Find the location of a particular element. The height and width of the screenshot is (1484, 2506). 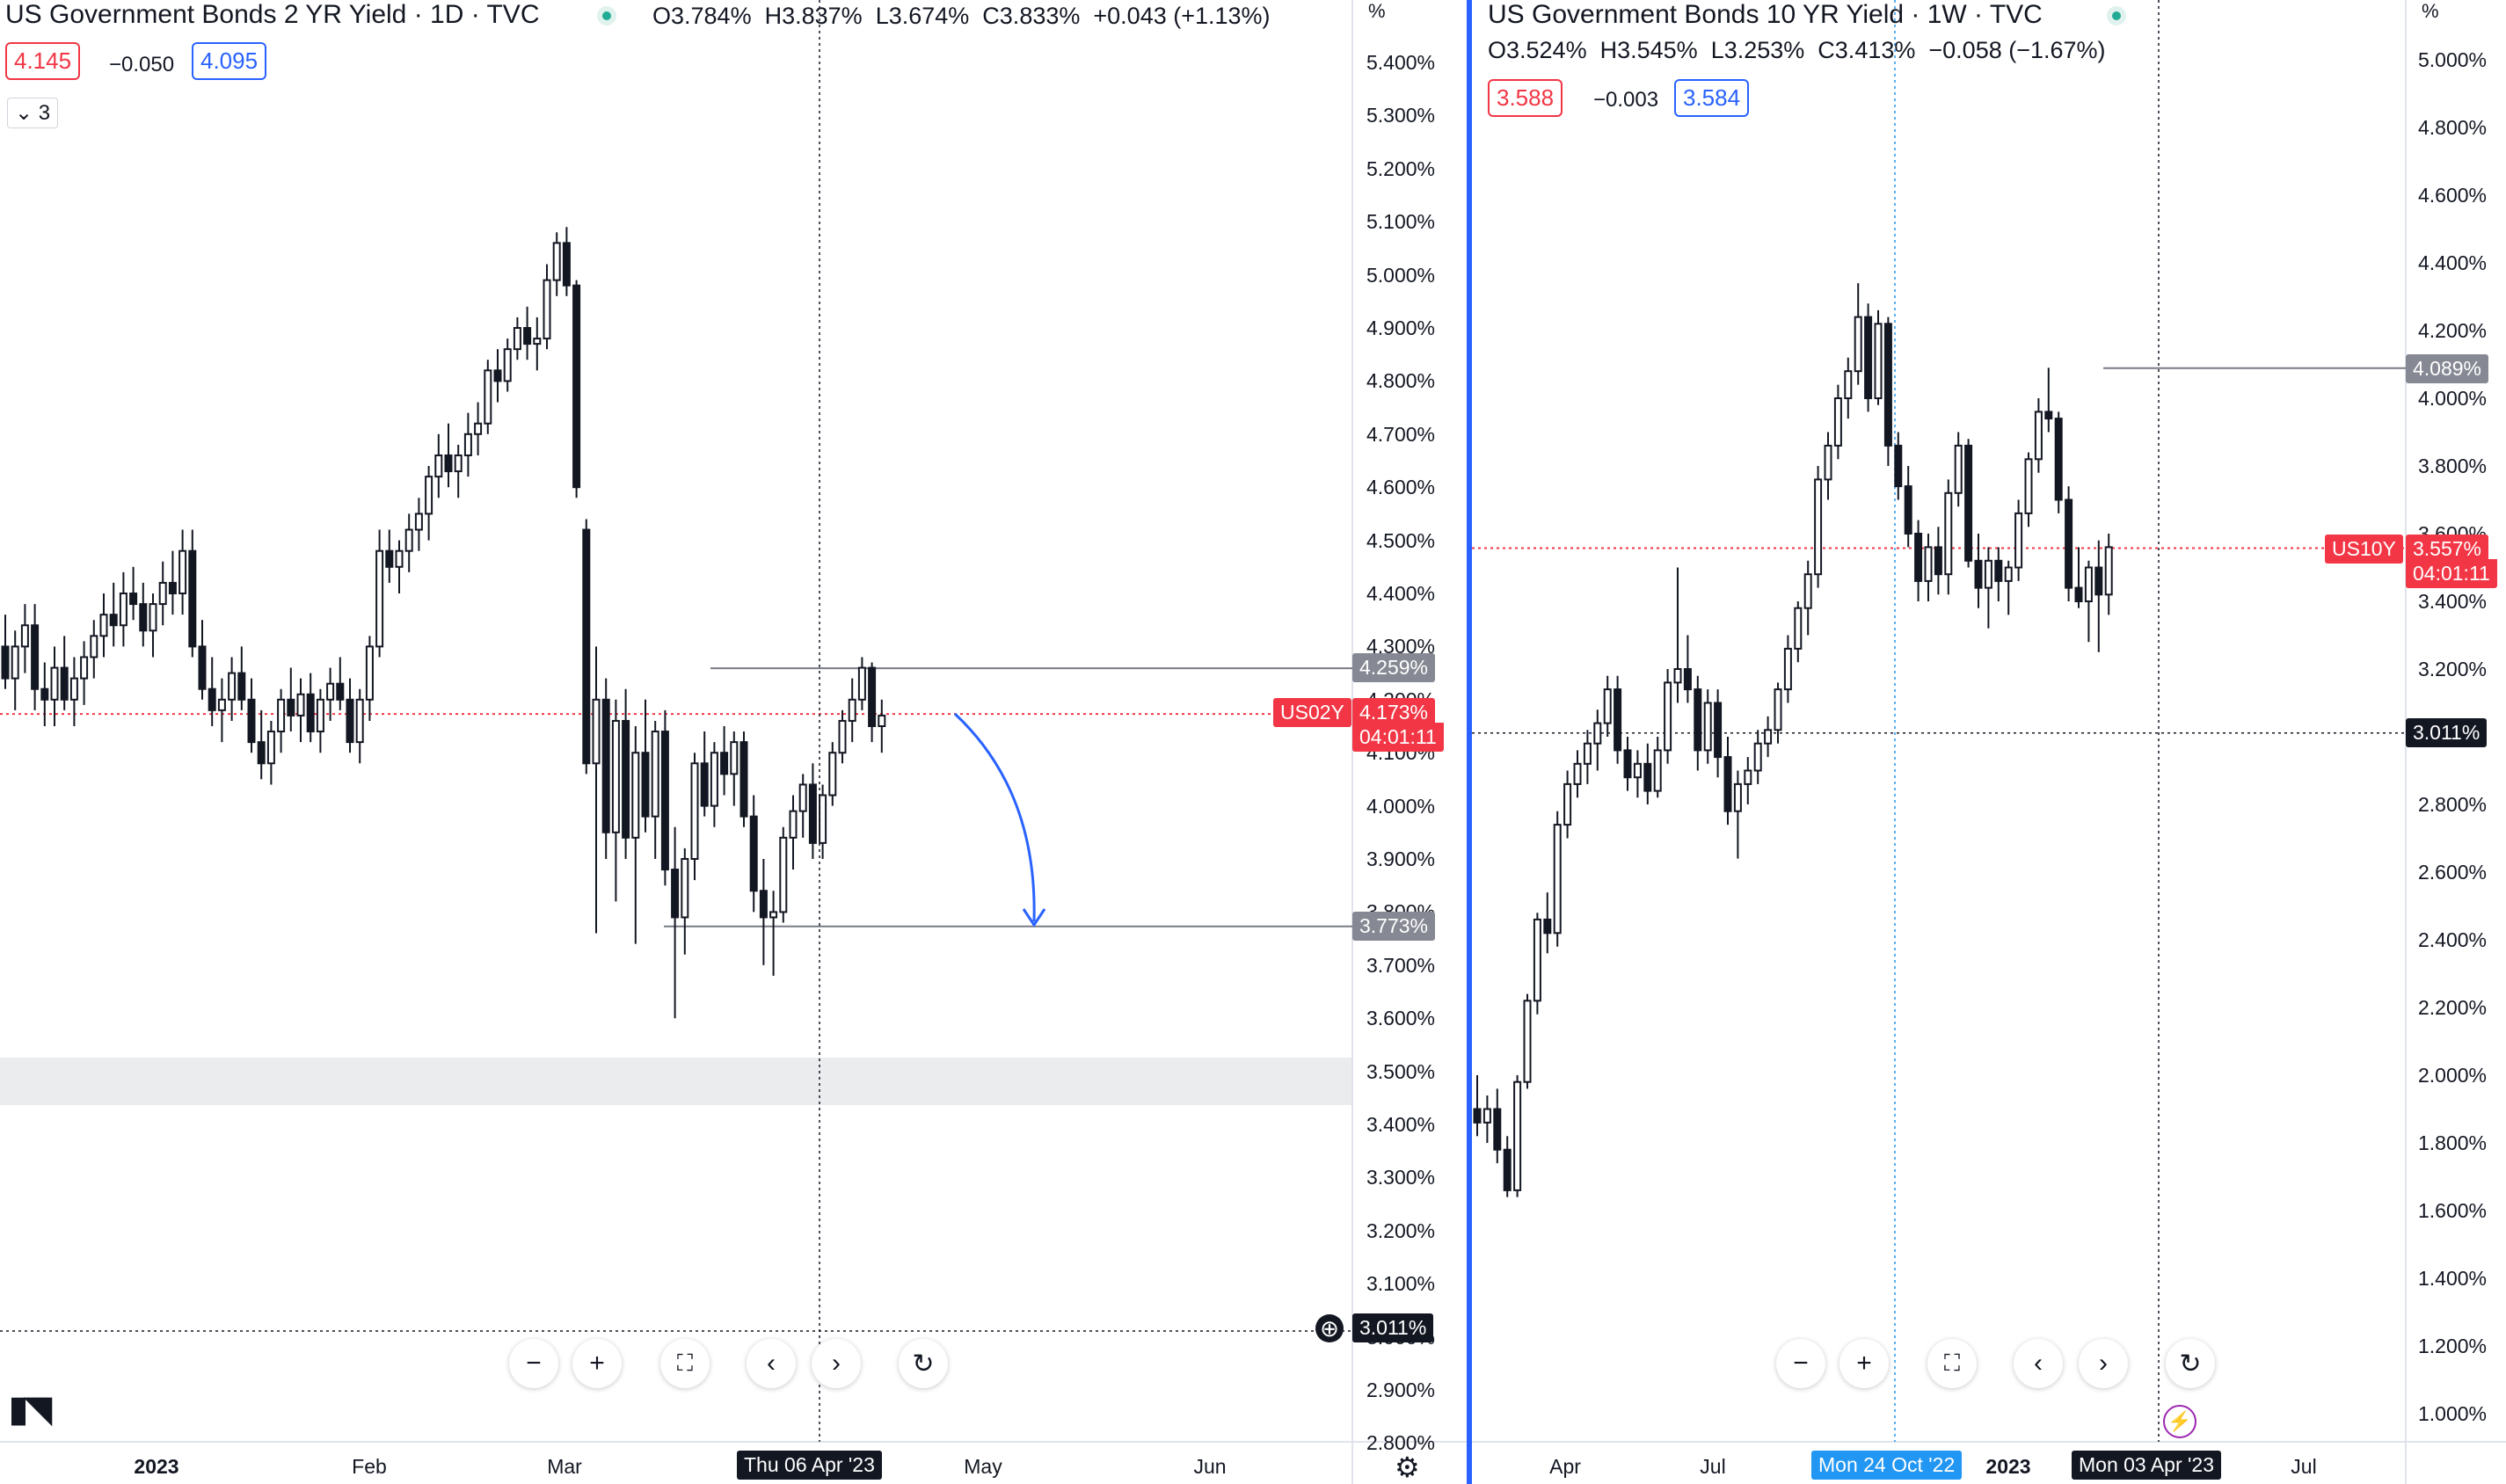

right-low-value: L3.253% is located at coordinates (1758, 50).